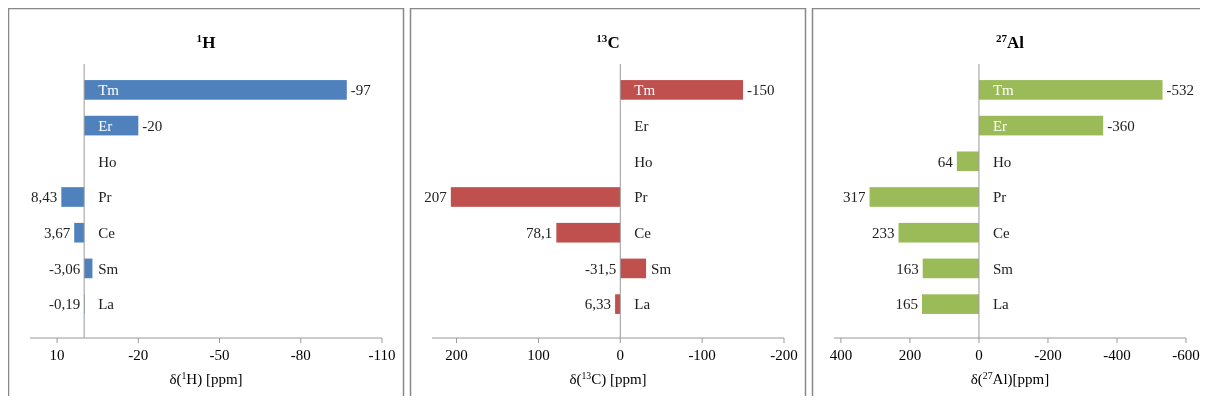  Describe the element at coordinates (219, 355) in the screenshot. I see `x-tick-label: -50` at that location.